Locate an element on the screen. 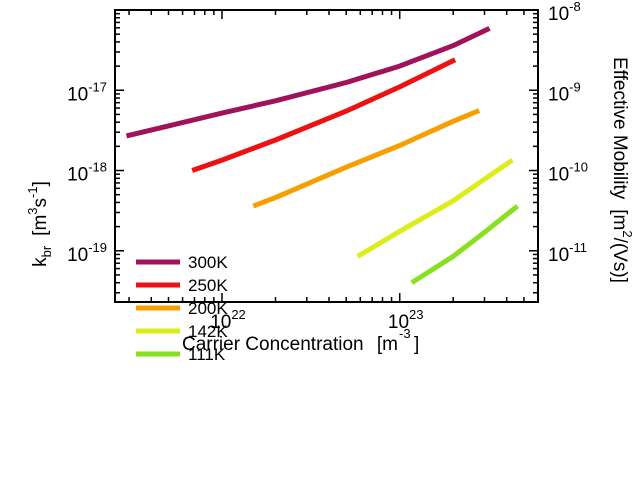  series-line-300K is located at coordinates (308, 82).